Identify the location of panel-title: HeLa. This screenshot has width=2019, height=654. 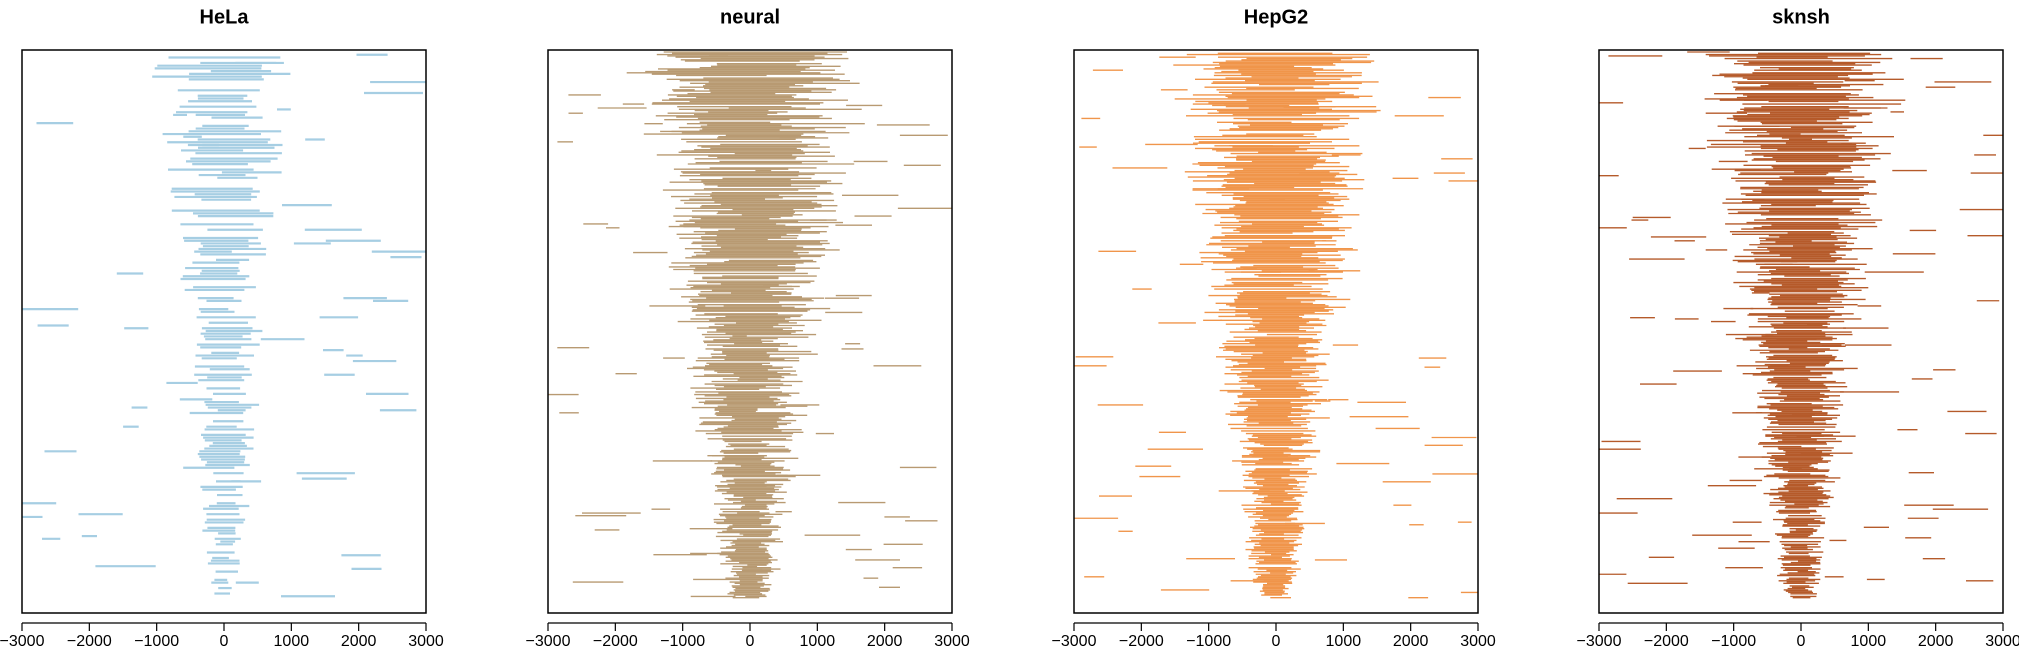
(225, 17).